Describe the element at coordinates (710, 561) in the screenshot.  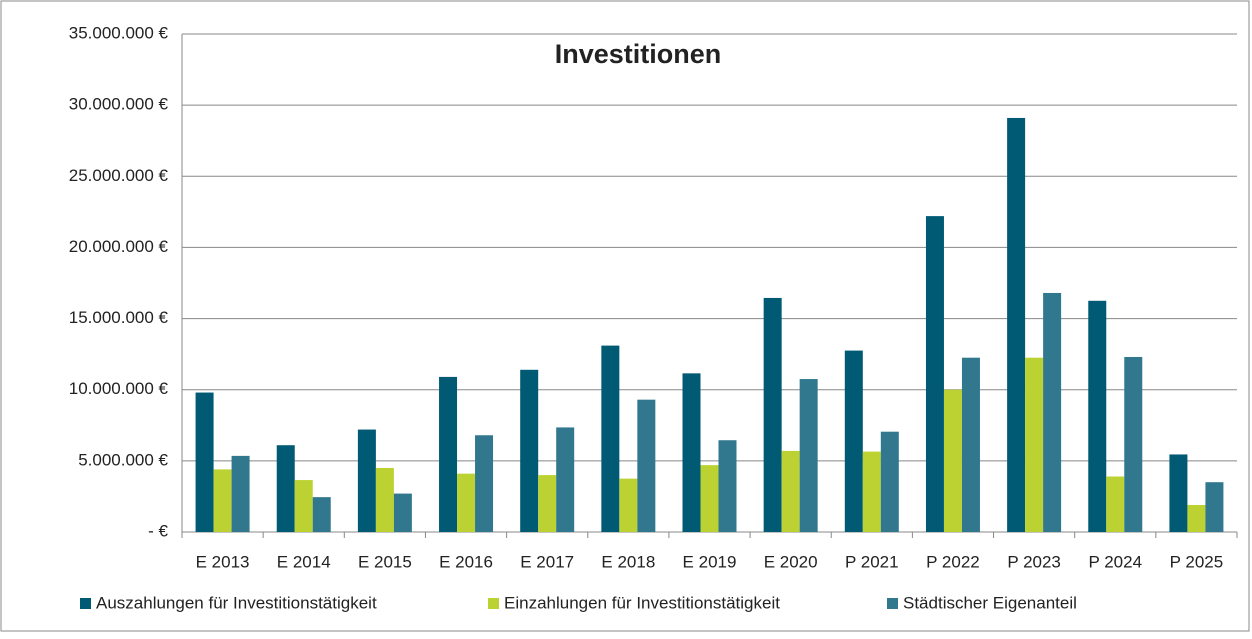
I see `x-tick-label: E 2019` at that location.